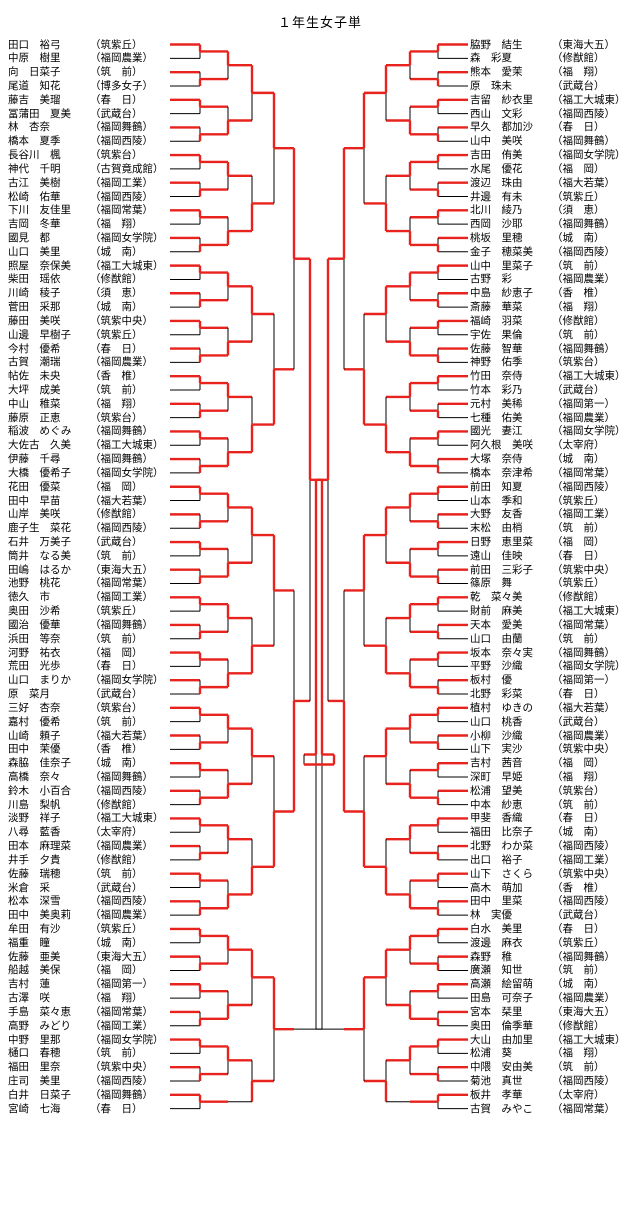 Image resolution: width=640 pixels, height=1209 pixels. What do you see at coordinates (555, 127) in the screenshot?
I see `player-entry: 早久 都加沙 （春 日）` at bounding box center [555, 127].